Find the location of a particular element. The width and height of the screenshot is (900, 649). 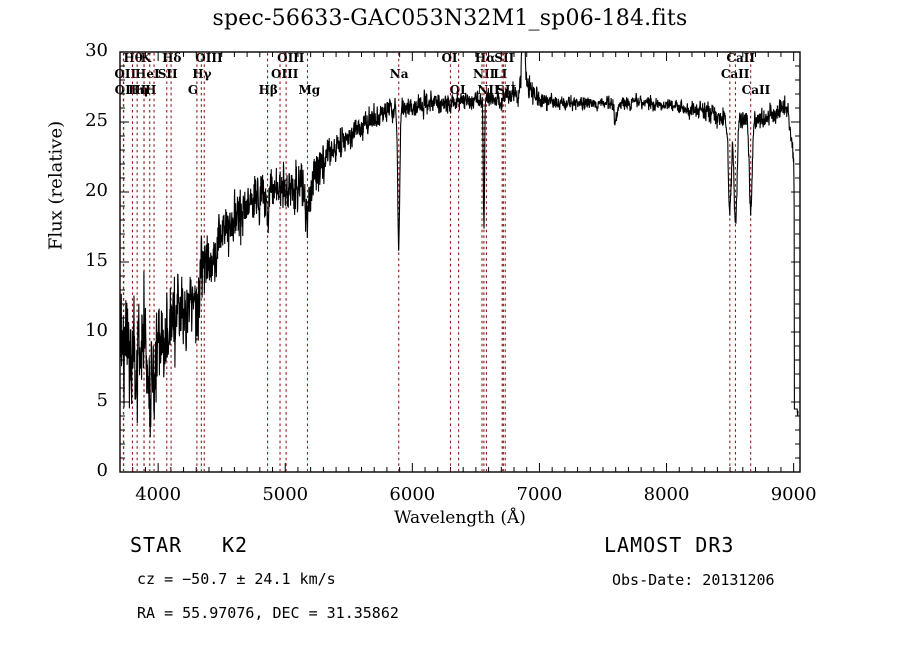

x-tick-6000: 6000 is located at coordinates (412, 494).